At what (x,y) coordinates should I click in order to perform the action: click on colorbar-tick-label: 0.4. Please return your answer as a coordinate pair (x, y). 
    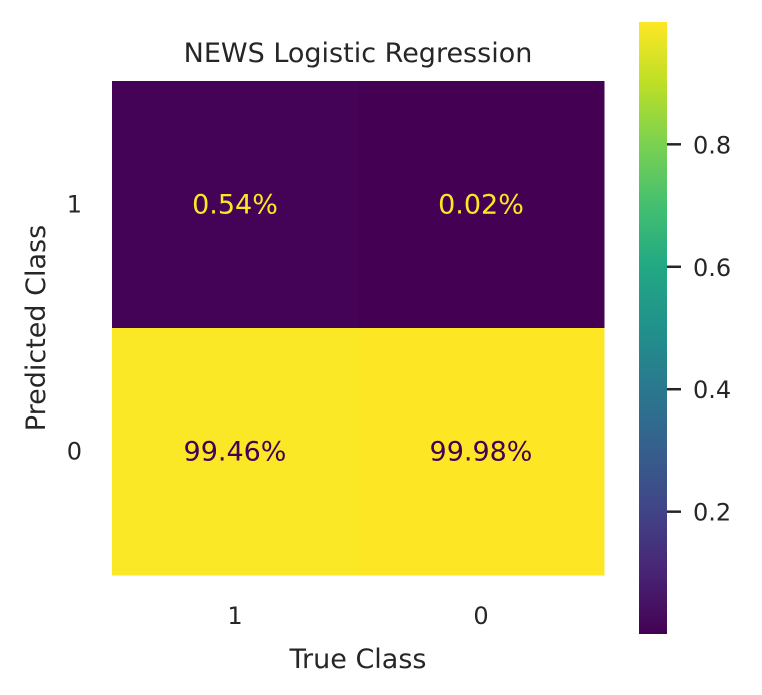
    Looking at the image, I should click on (712, 390).